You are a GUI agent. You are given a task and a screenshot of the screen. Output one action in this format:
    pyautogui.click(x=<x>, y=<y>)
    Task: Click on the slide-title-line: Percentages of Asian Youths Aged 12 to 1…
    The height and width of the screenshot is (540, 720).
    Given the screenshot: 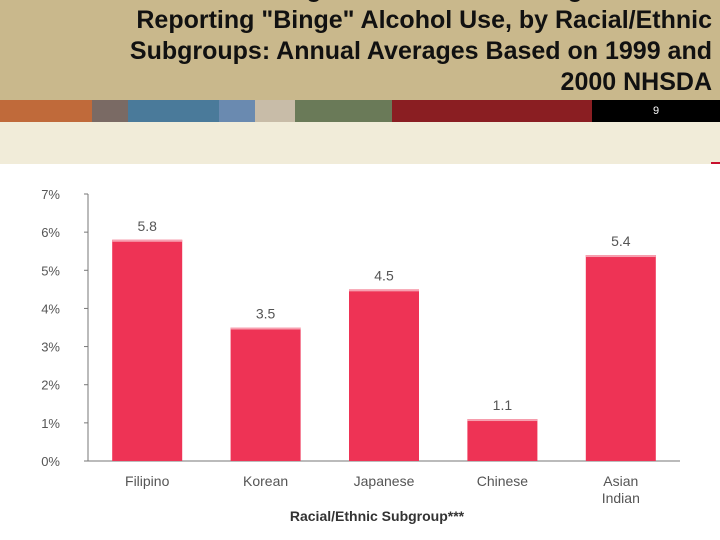 What is the action you would take?
    pyautogui.click(x=358, y=2)
    